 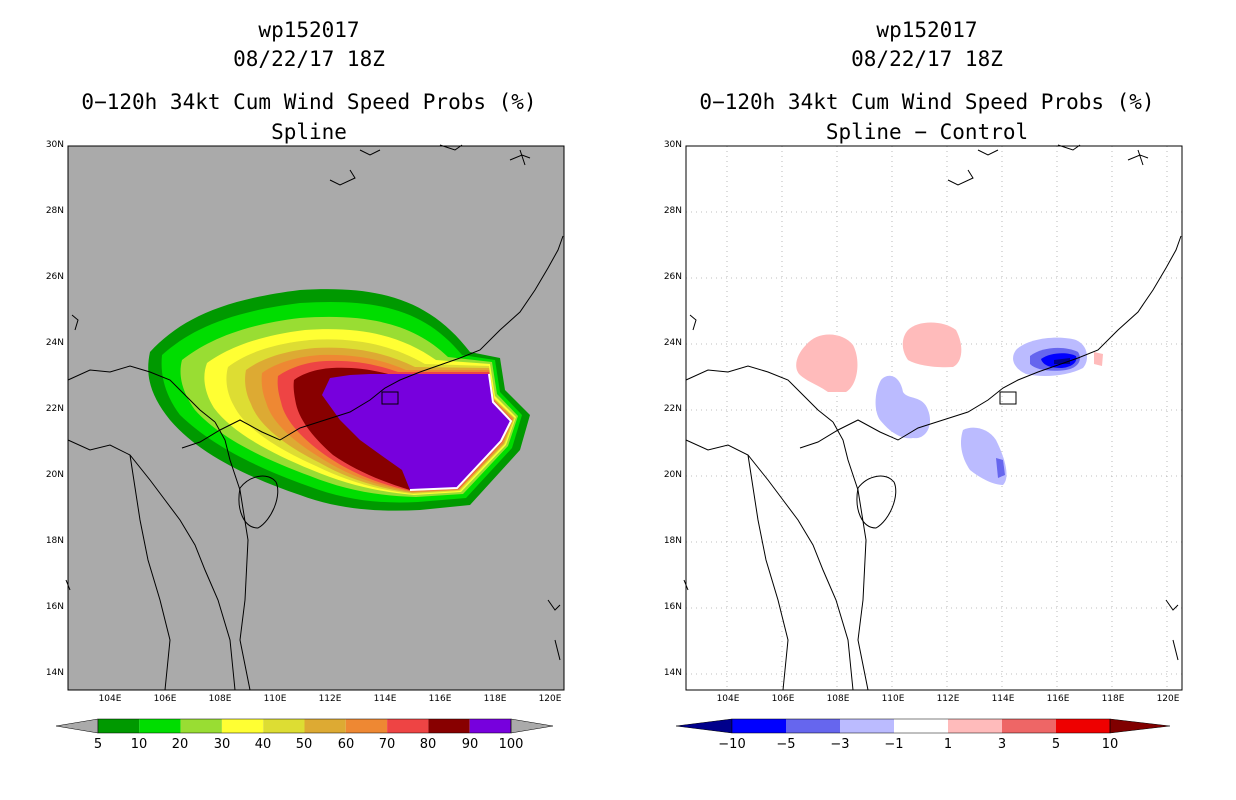 What do you see at coordinates (428, 744) in the screenshot?
I see `colorbar-label: 80` at bounding box center [428, 744].